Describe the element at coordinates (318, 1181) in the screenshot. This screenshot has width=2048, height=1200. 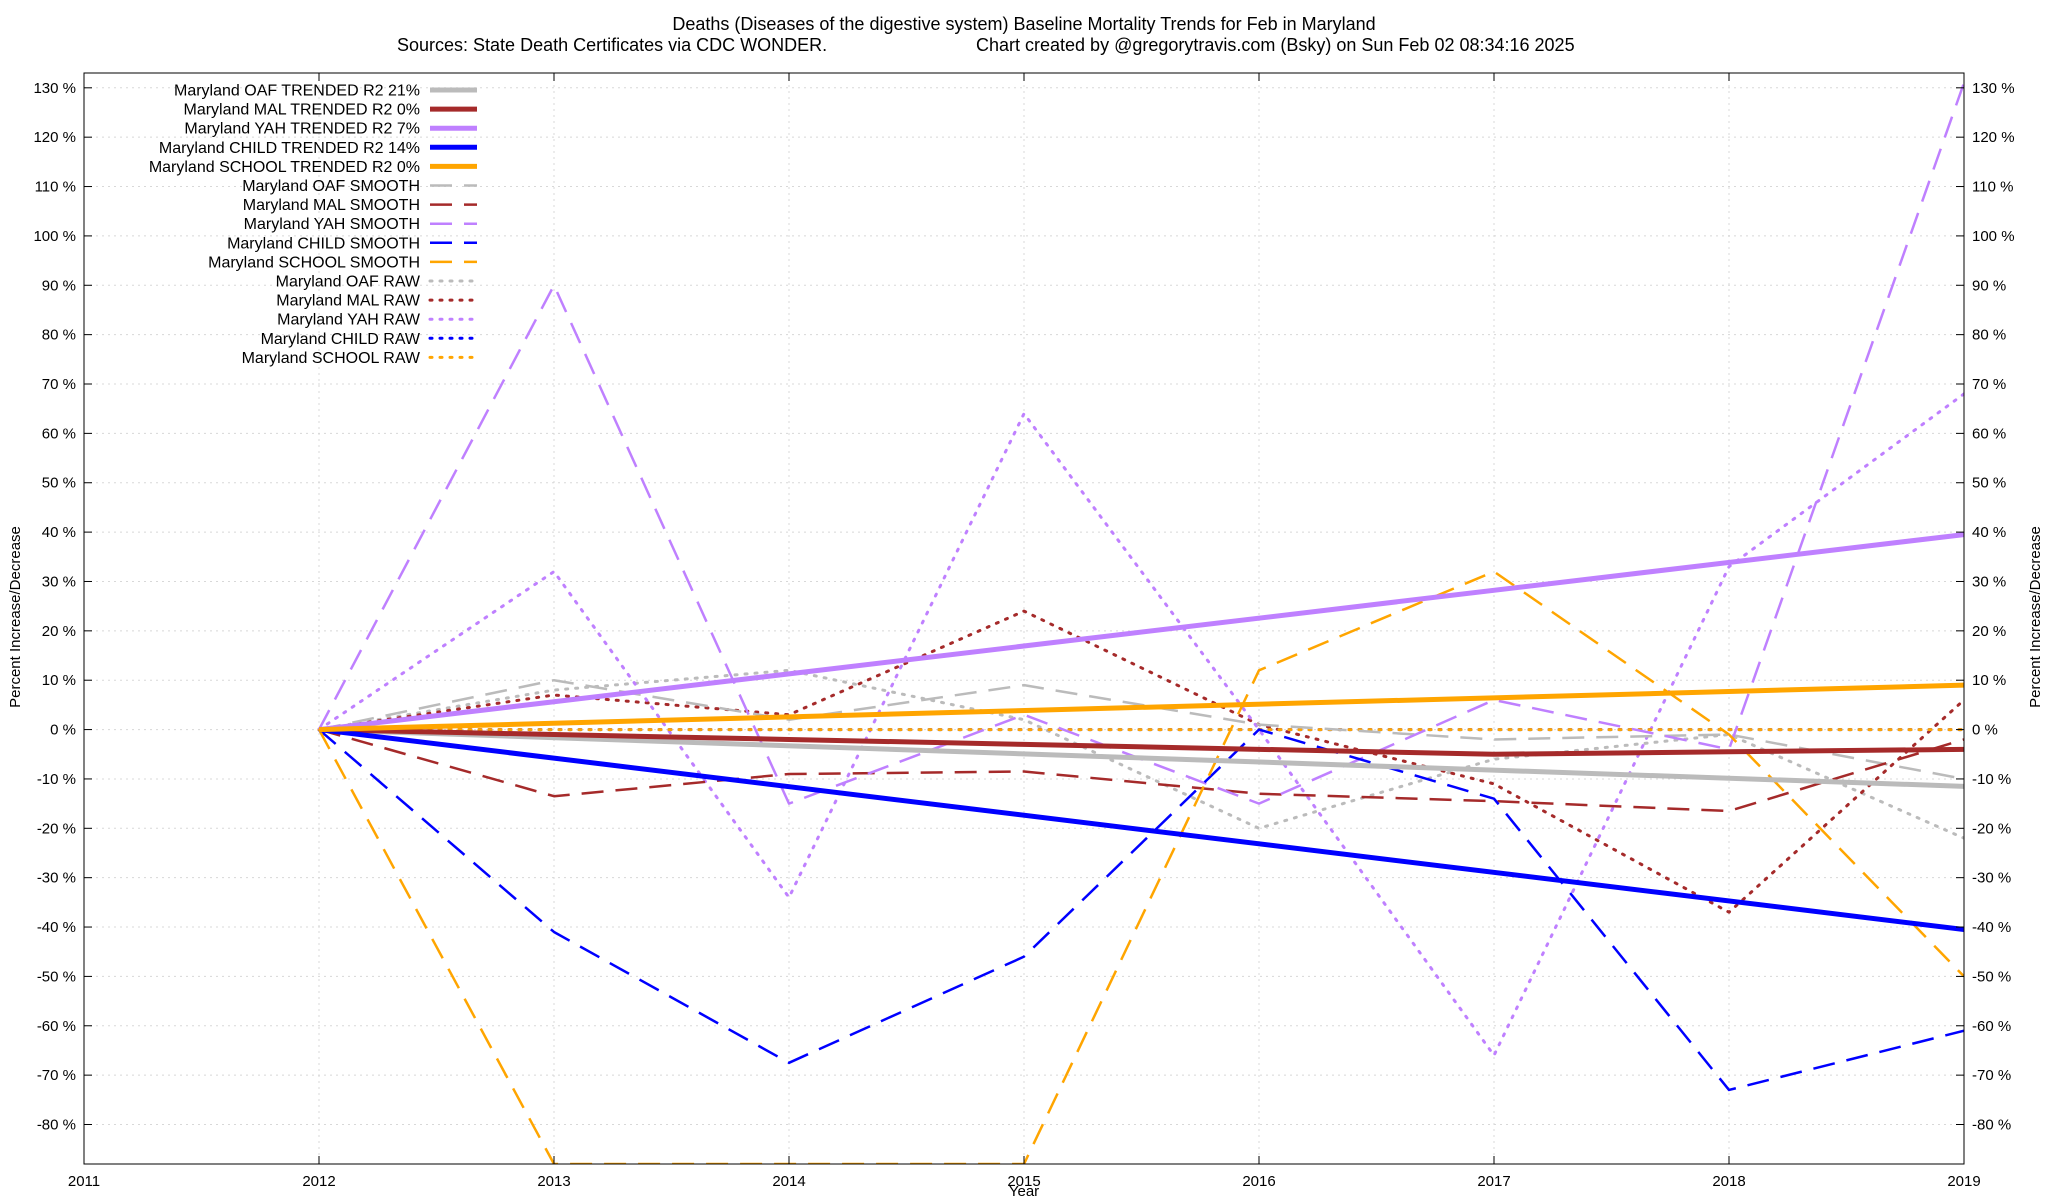
I see `x-tick-label: 2012` at that location.